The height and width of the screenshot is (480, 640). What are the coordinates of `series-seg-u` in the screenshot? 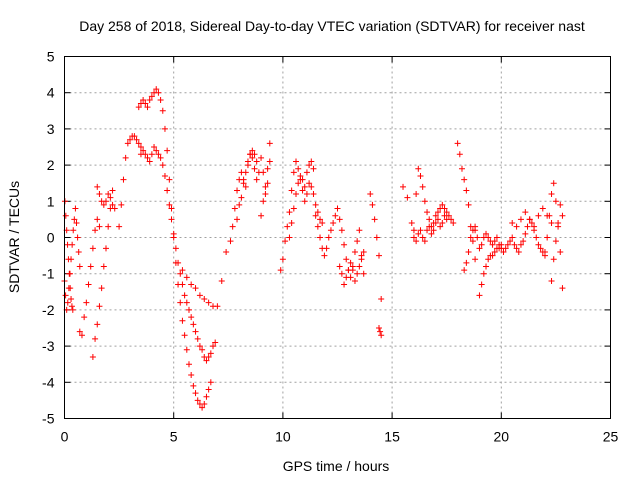 It's located at (466, 201).